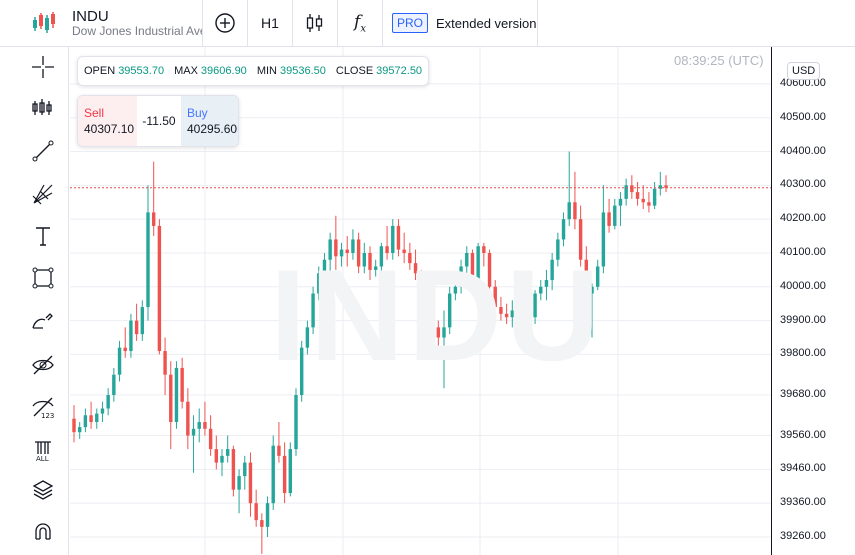  I want to click on eye-ruler-icon: 123, so click(43, 408).